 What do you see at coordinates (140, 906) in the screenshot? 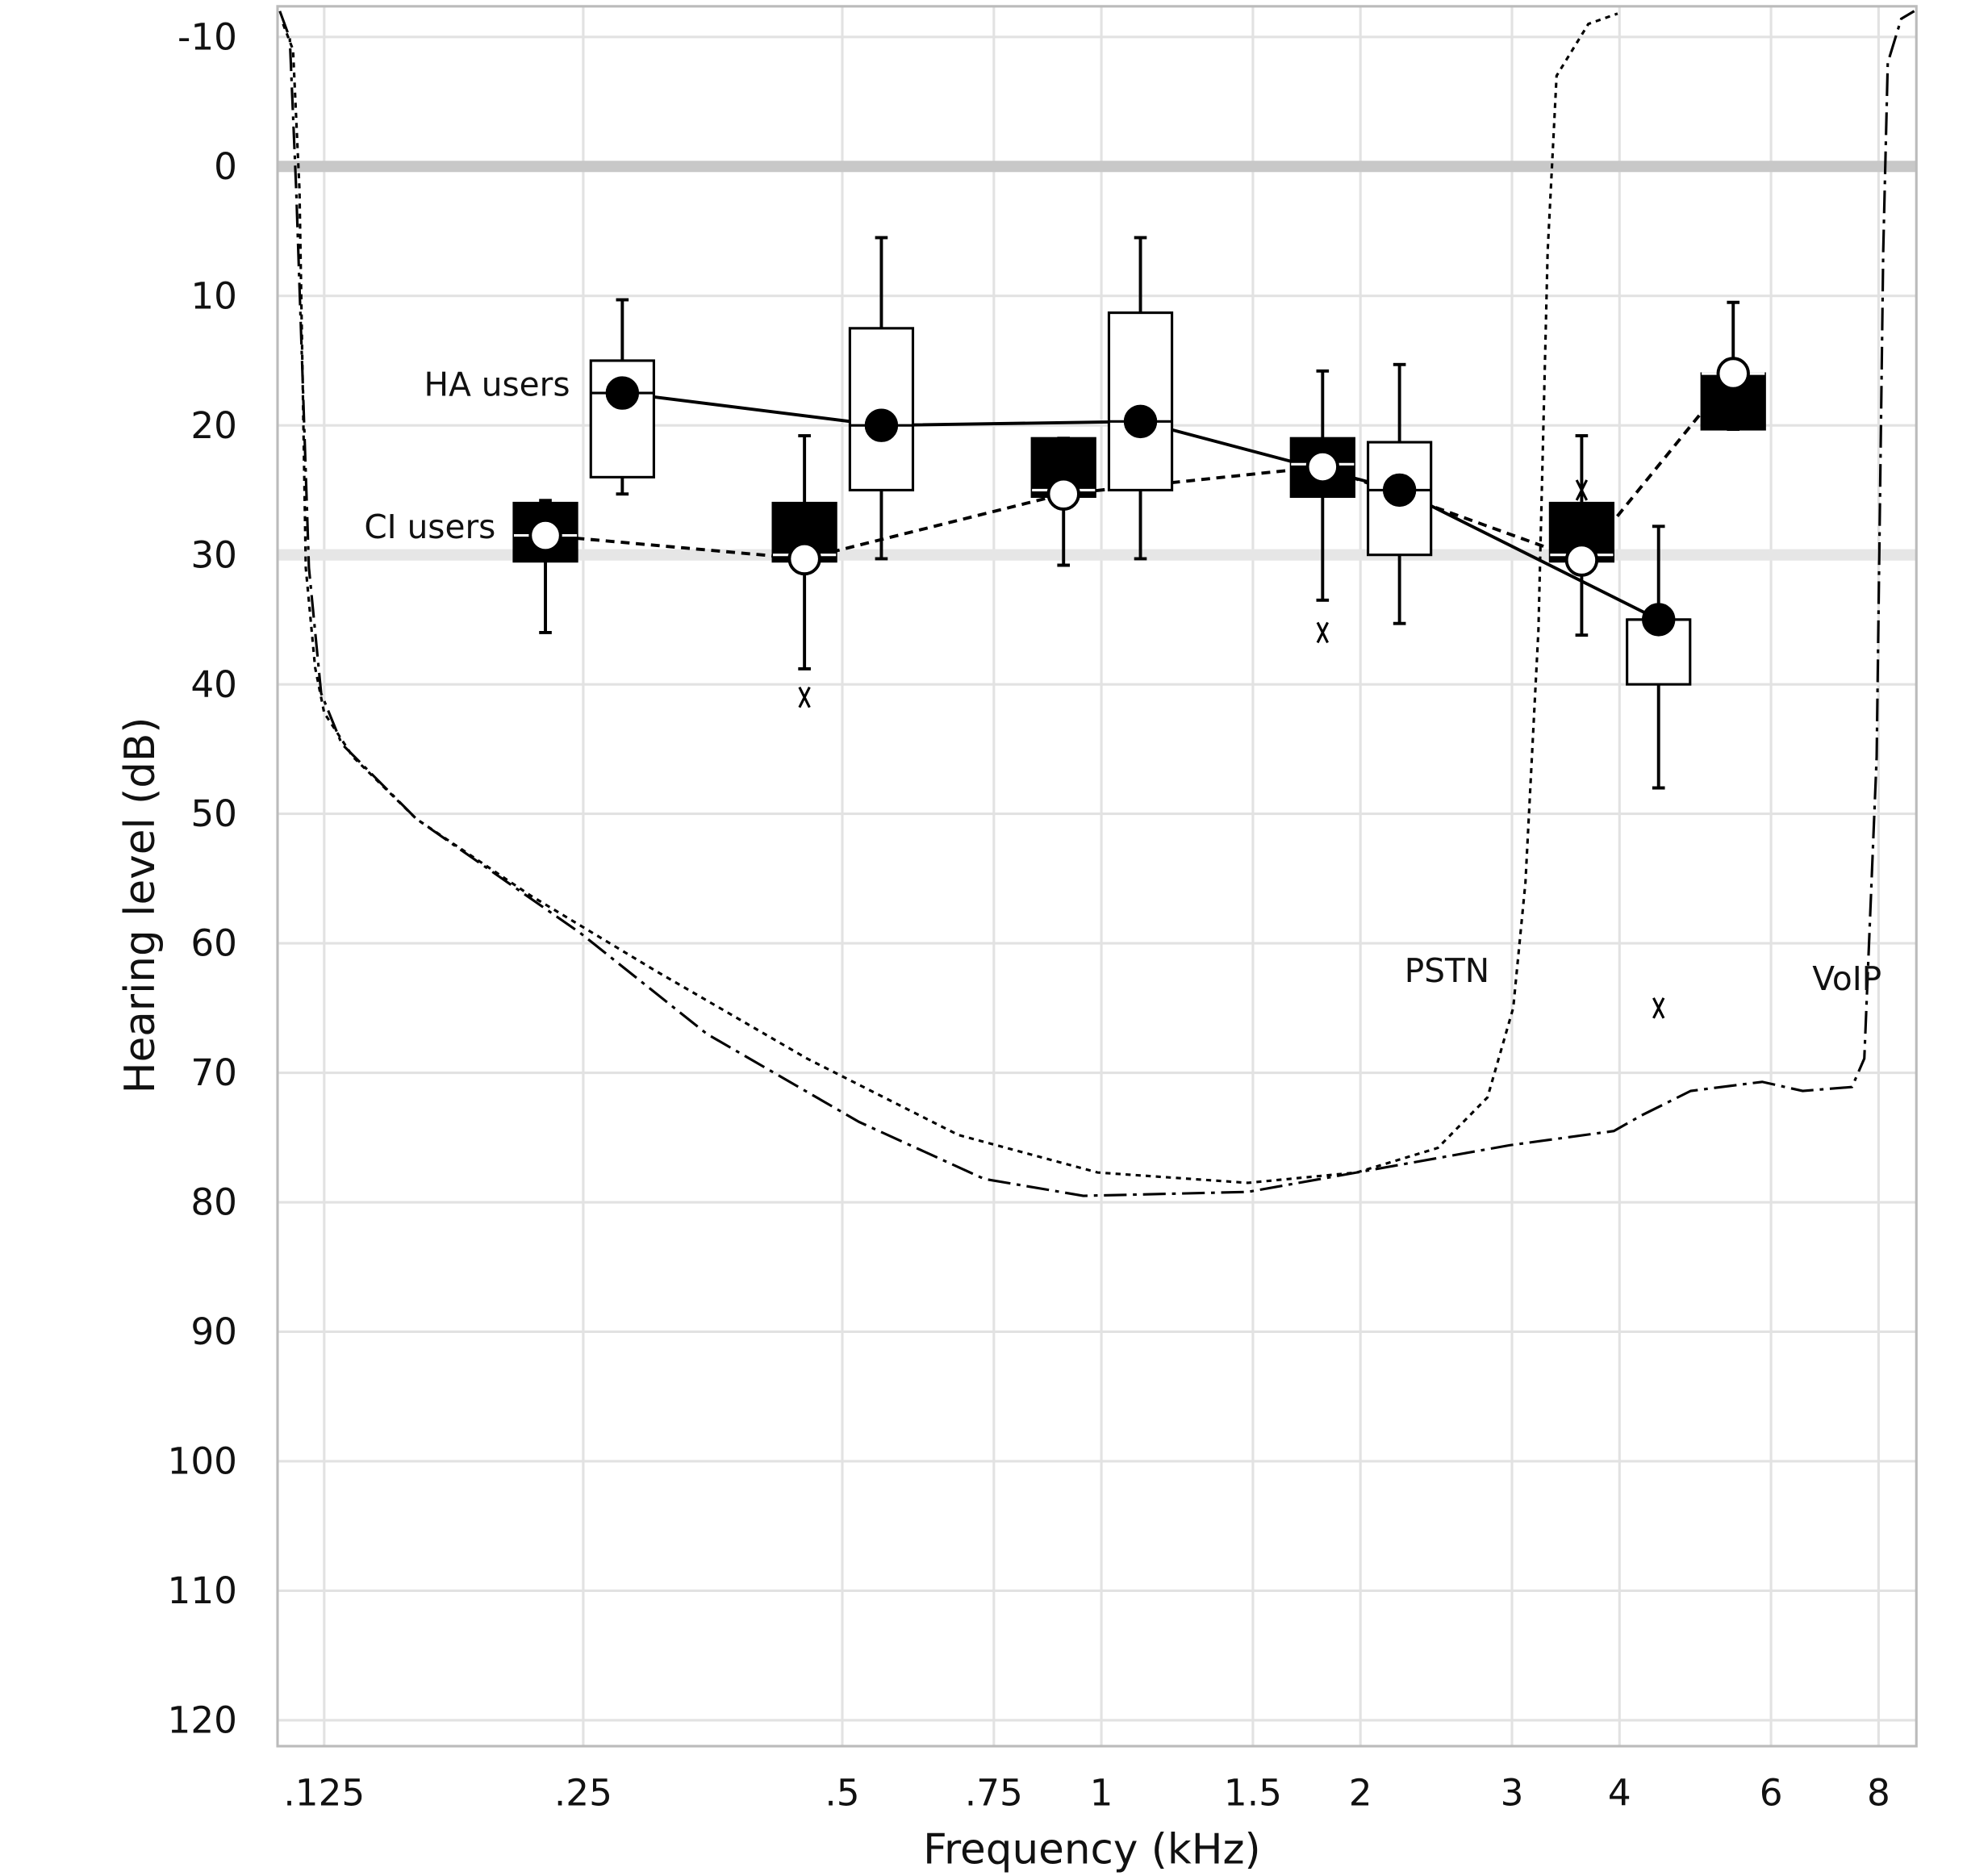
I see `y-axis-title: Hearing level (dB)` at bounding box center [140, 906].